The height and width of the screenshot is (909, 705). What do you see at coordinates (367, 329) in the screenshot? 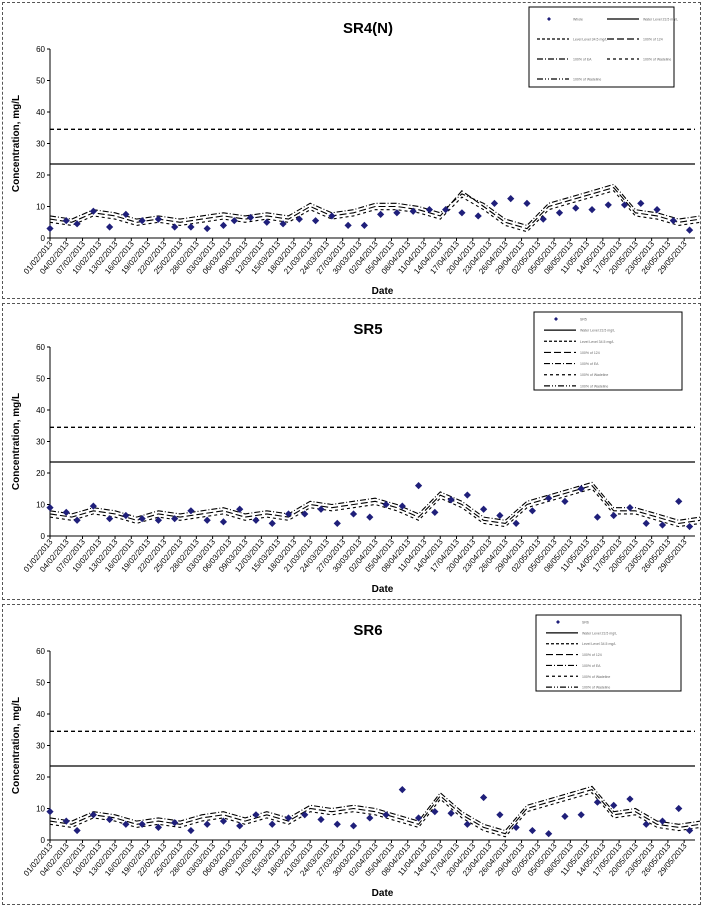
I see `chart-title: SR5` at bounding box center [367, 329].